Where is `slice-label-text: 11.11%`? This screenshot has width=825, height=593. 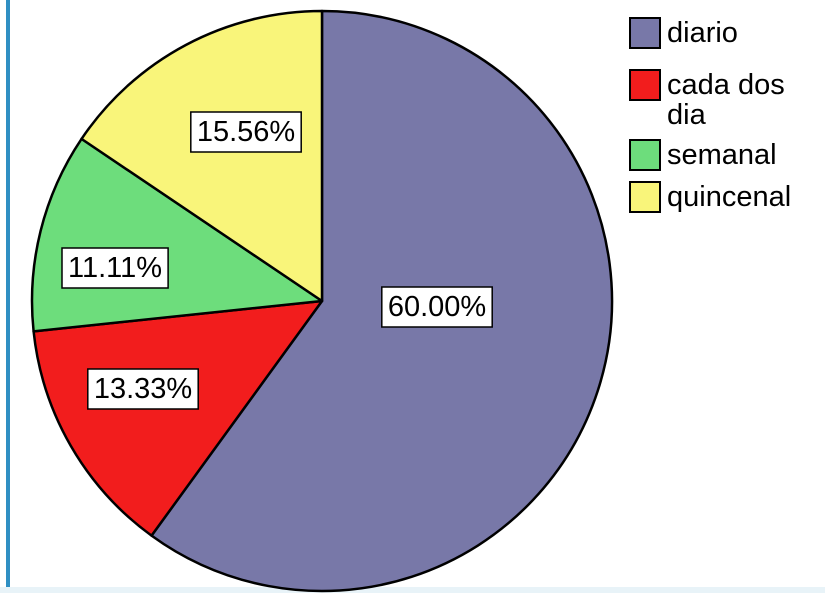 slice-label-text: 11.11% is located at coordinates (115, 268).